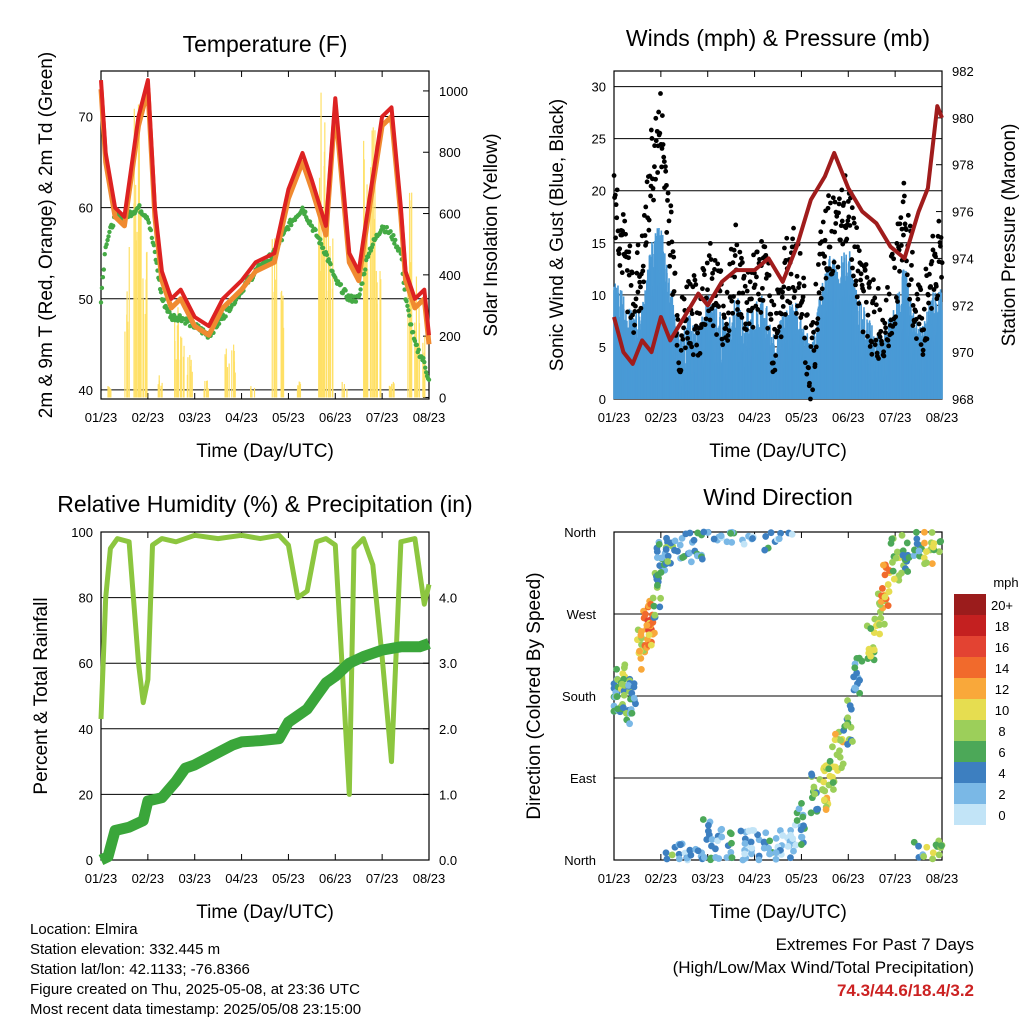 This screenshot has width=1024, height=1024. Describe the element at coordinates (801, 878) in the screenshot. I see `x-tick-label: 05/23` at that location.